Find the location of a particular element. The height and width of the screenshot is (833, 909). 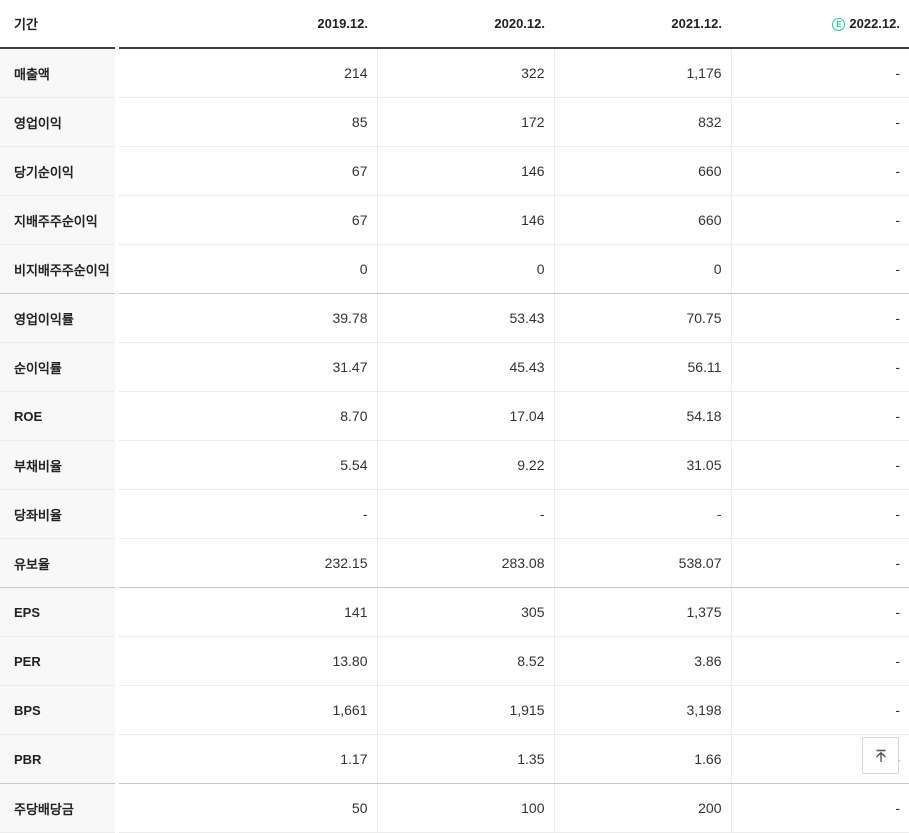

cell-value: 200 is located at coordinates (642, 808).